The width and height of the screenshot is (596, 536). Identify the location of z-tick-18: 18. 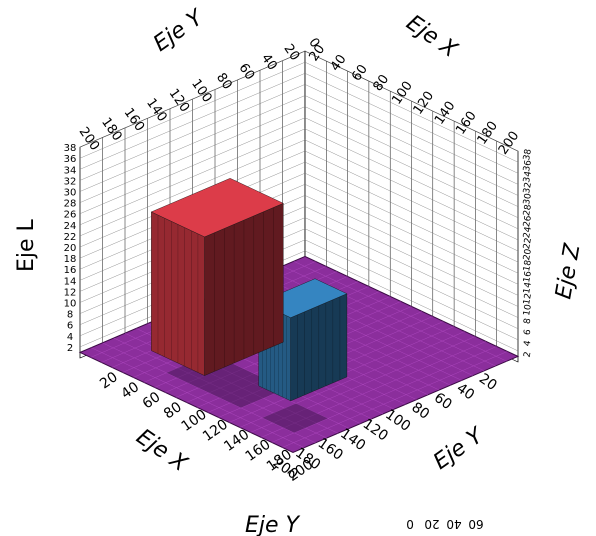
(70, 259).